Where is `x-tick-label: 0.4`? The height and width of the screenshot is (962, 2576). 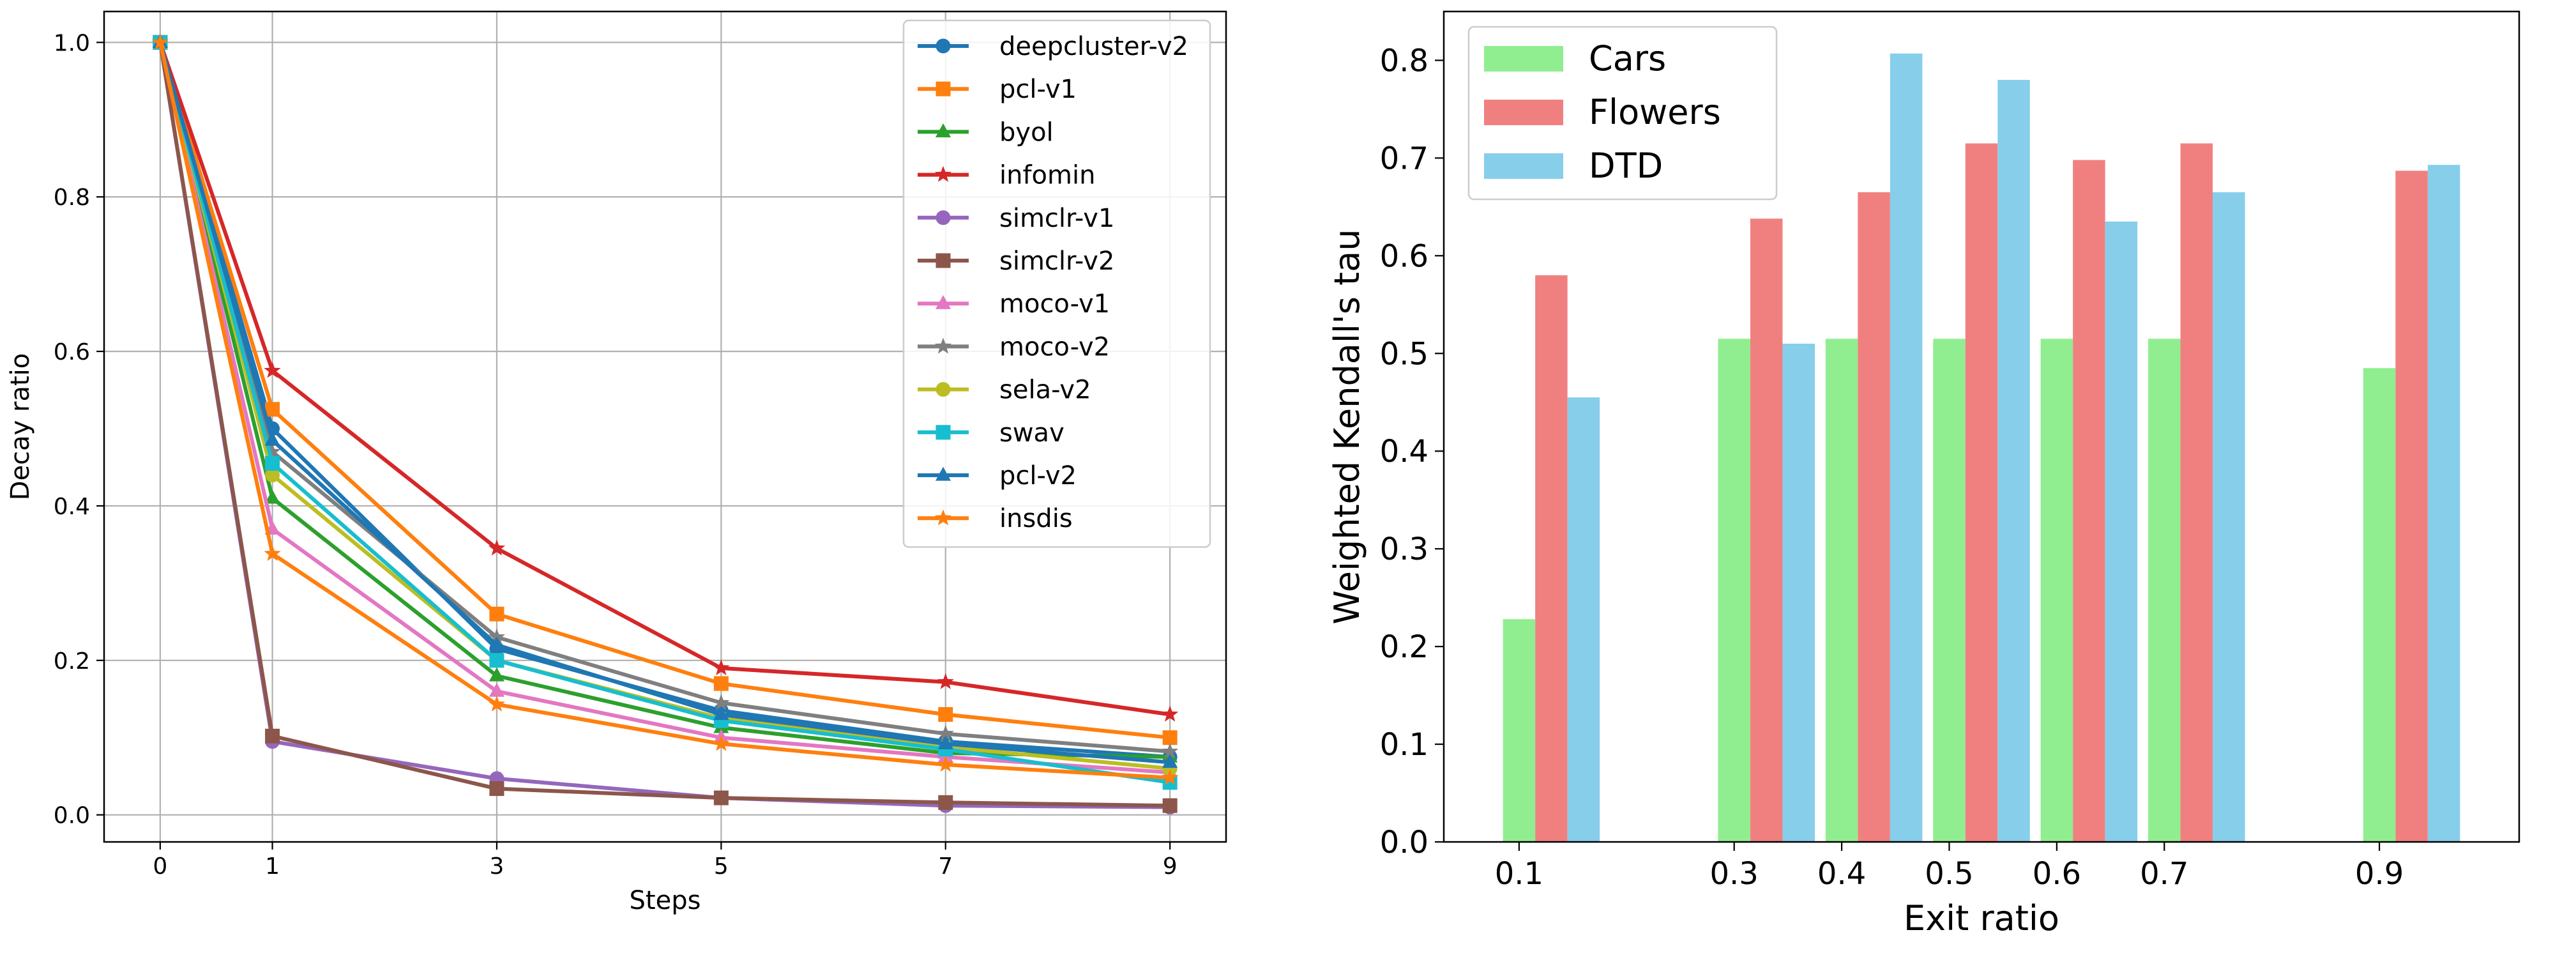 x-tick-label: 0.4 is located at coordinates (1842, 874).